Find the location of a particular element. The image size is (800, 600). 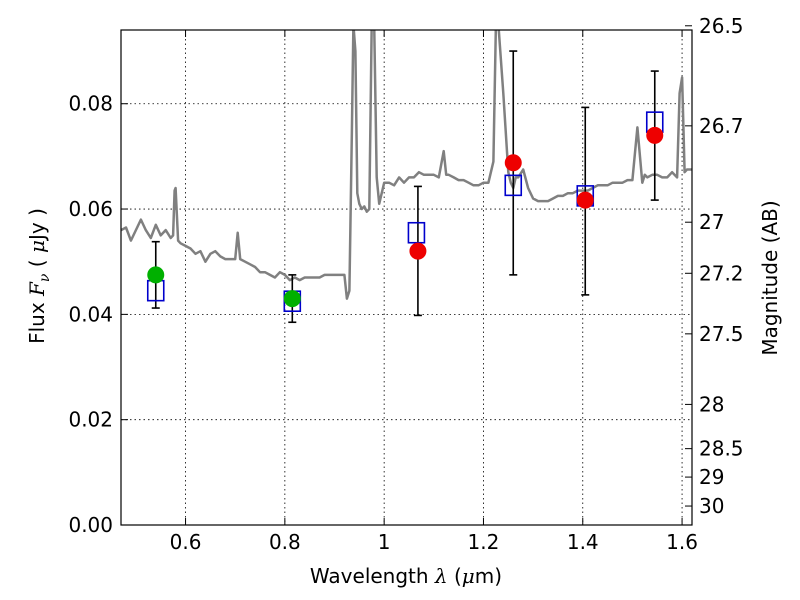

mag-tick-label: 27 is located at coordinates (711, 222).